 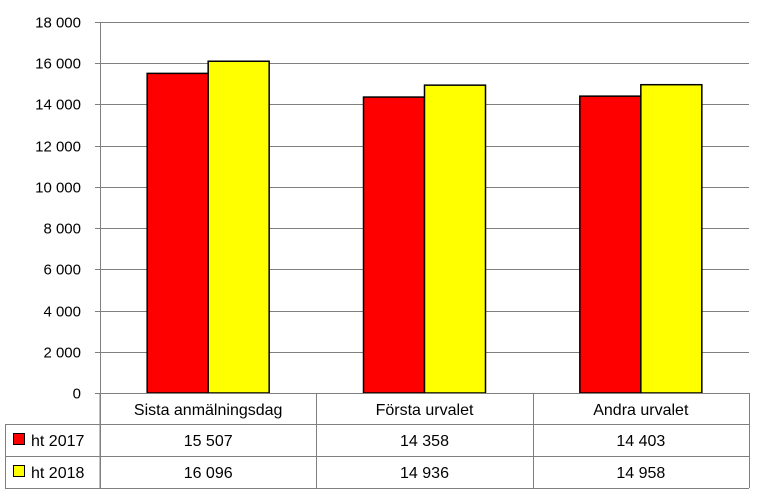 I want to click on legend-key-ht-2017, so click(x=19, y=439).